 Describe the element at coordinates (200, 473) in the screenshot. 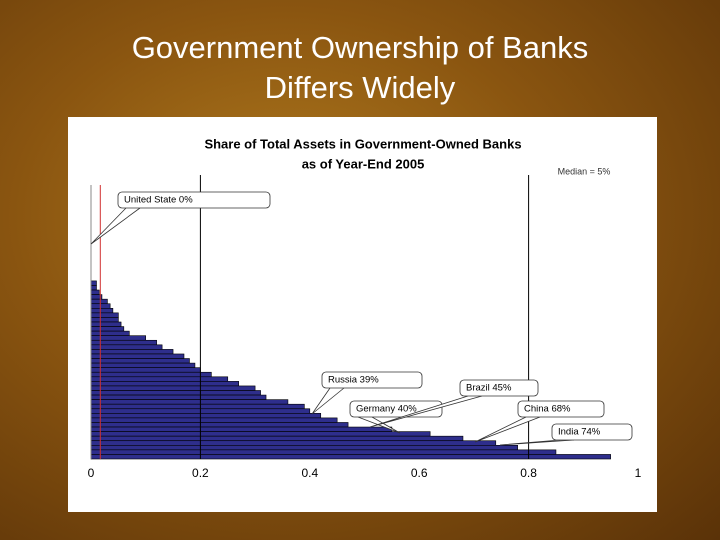

I see `x-tick-label: 0.2` at that location.